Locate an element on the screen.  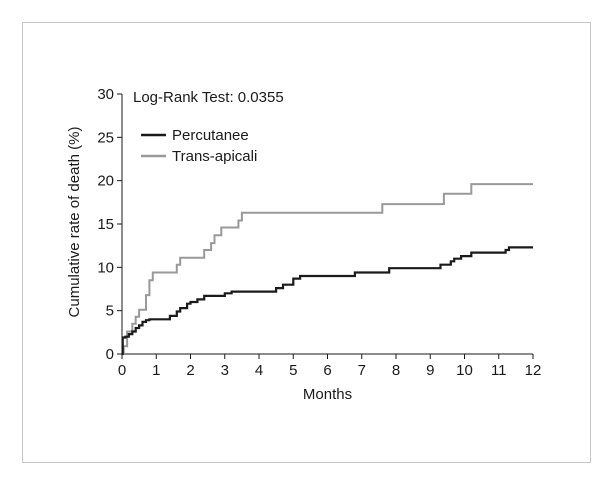
x-axis-title: Months is located at coordinates (327, 394).